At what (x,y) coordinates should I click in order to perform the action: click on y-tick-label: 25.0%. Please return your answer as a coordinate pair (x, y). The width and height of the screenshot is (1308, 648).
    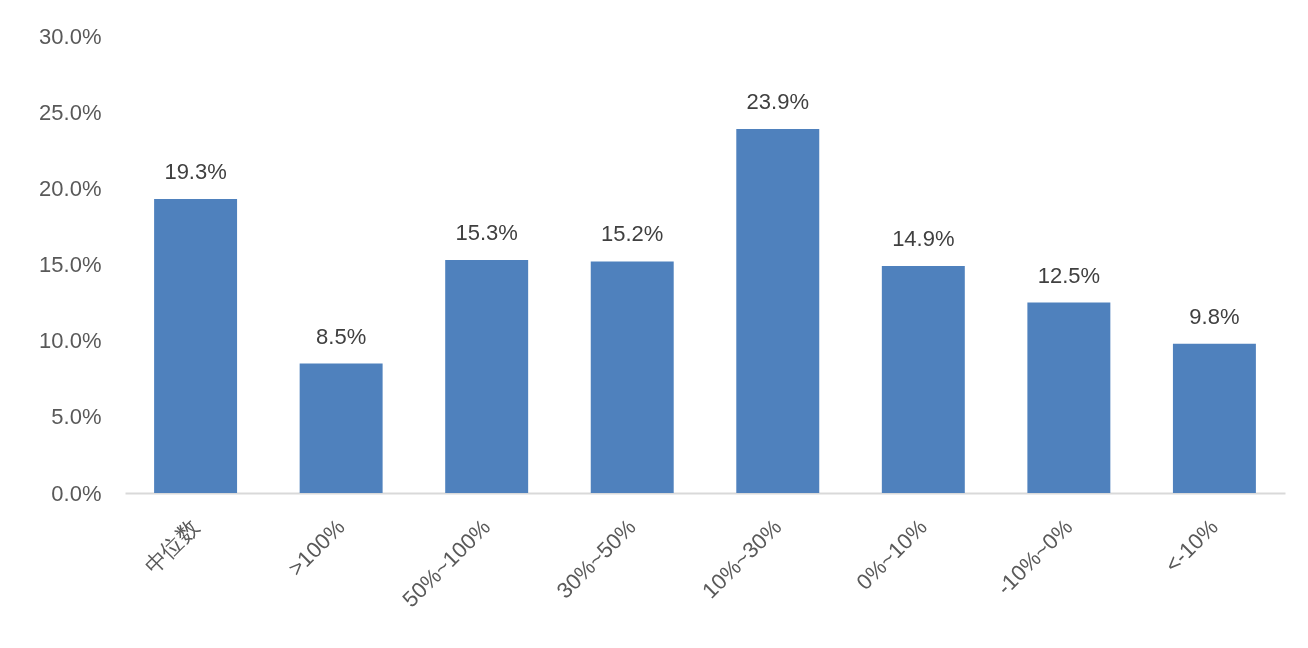
    Looking at the image, I should click on (70, 112).